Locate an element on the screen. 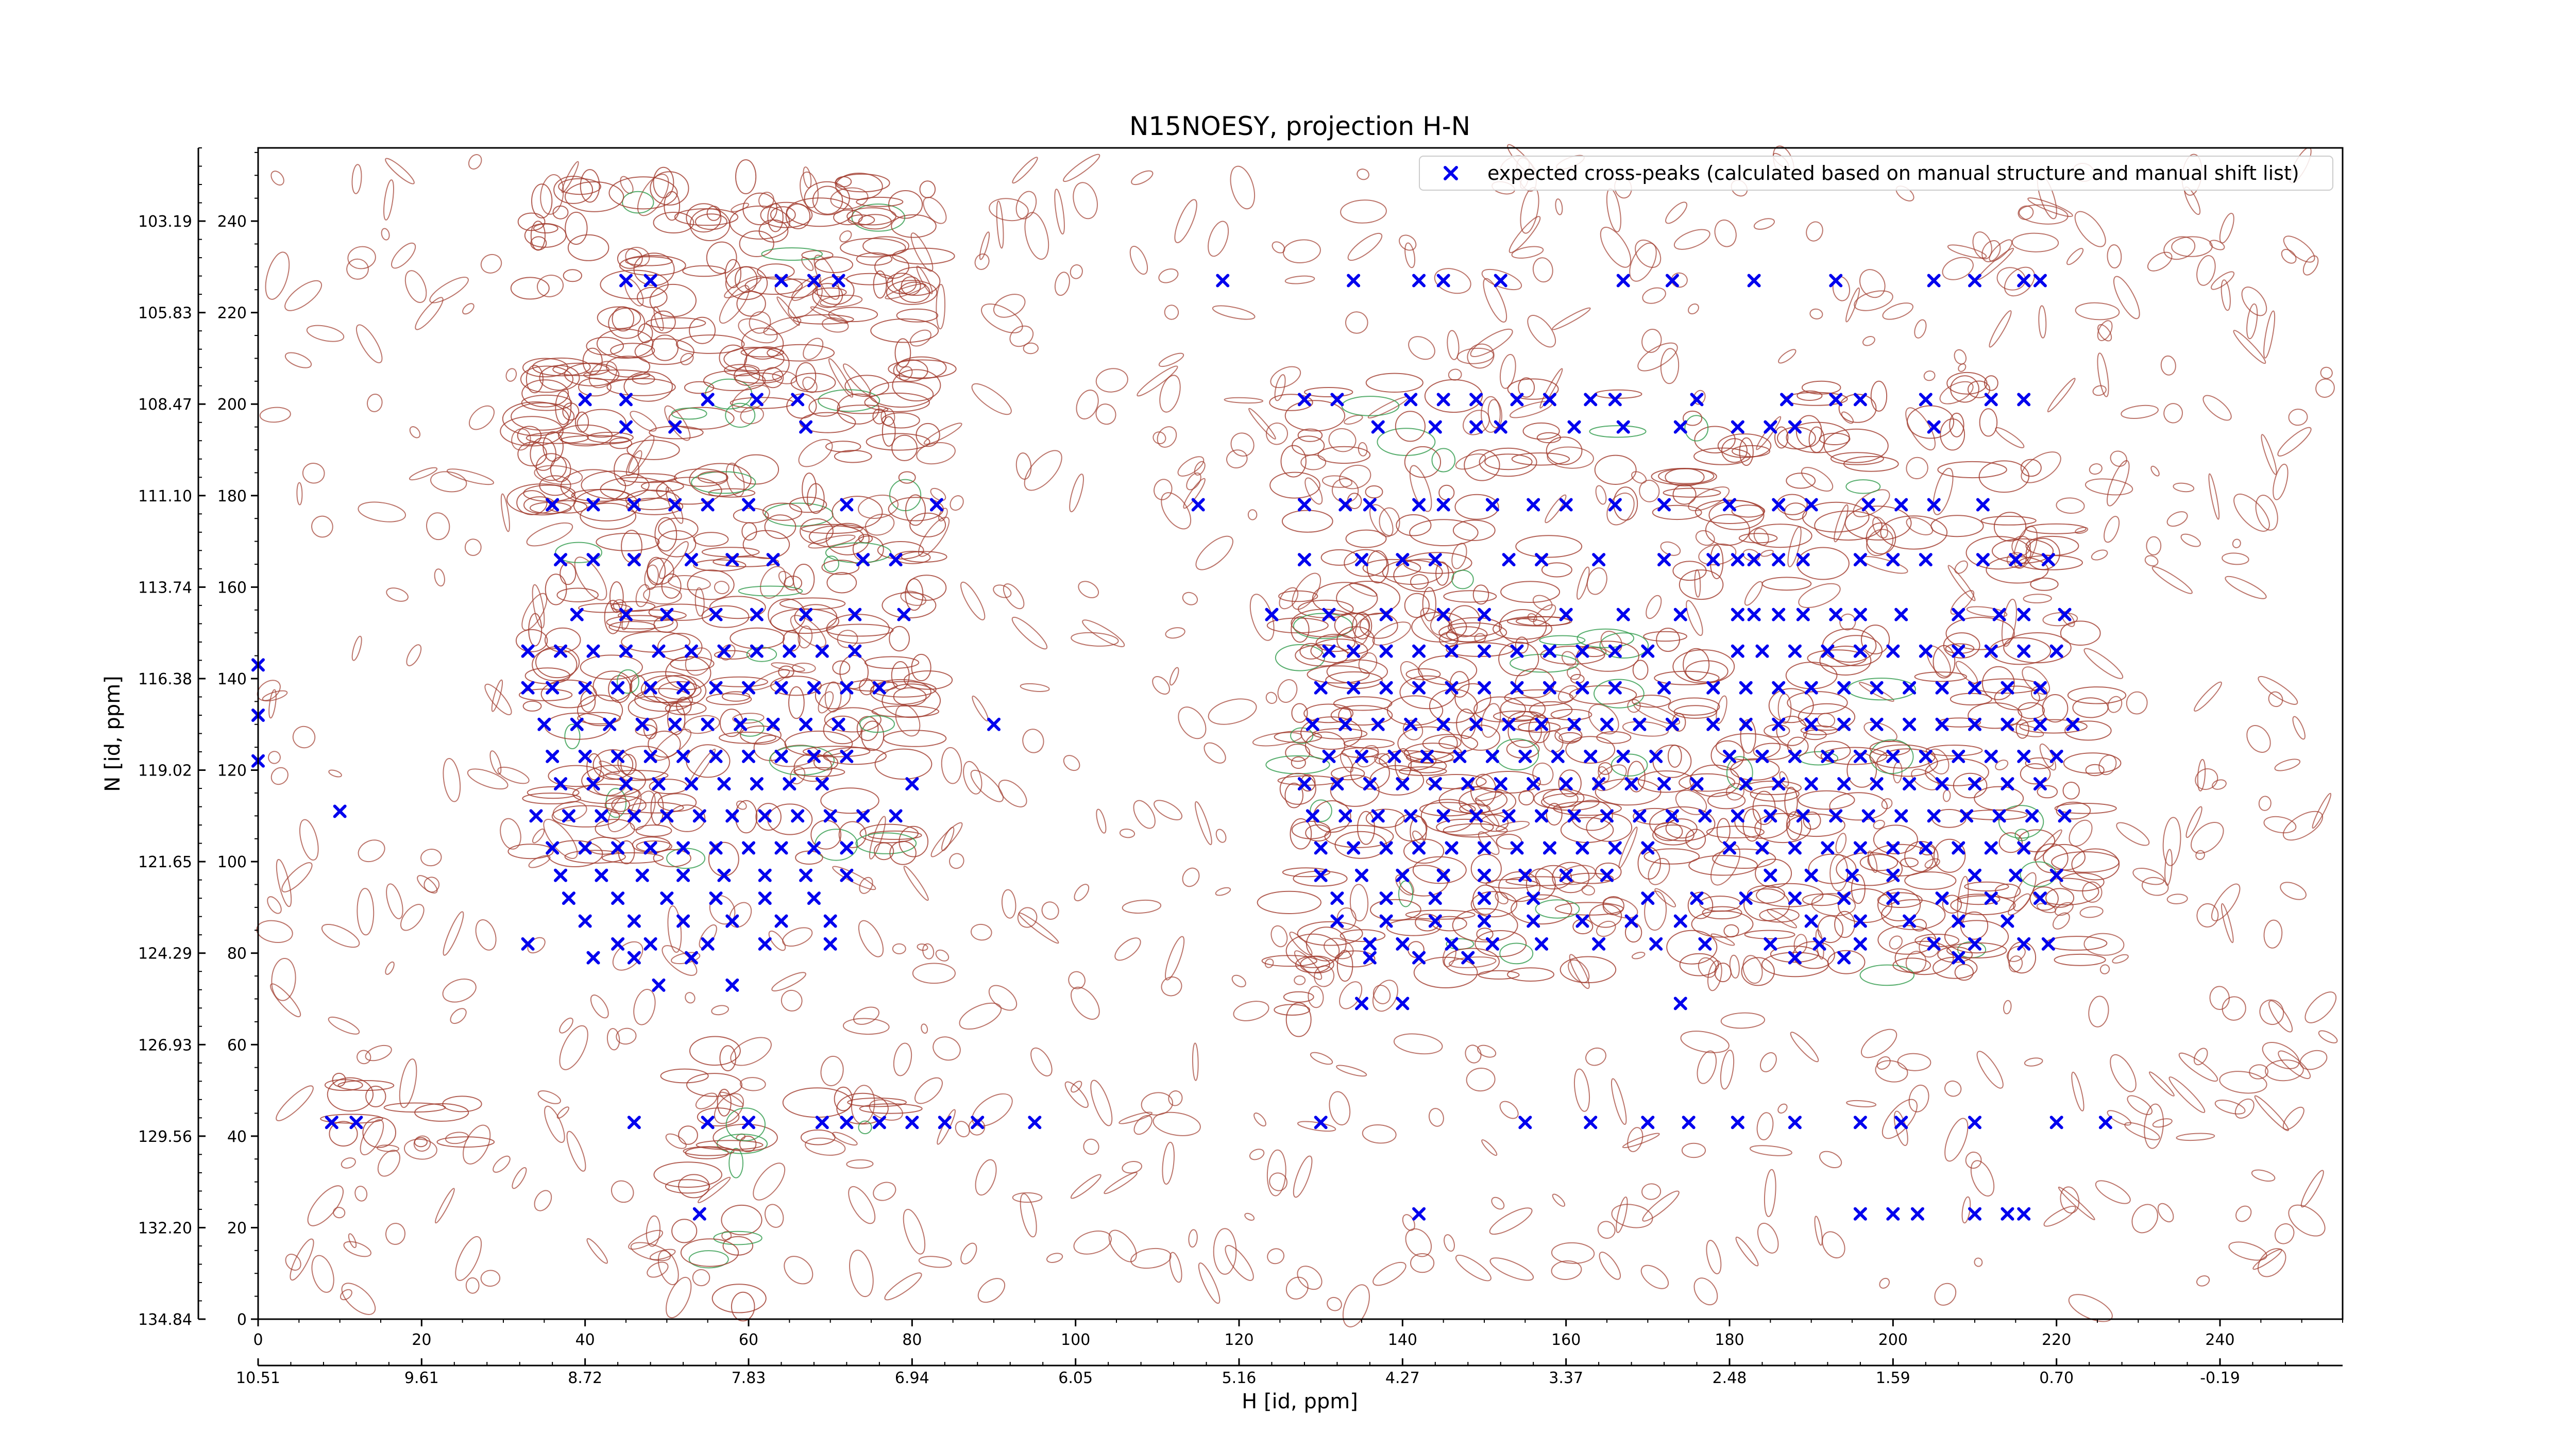  x-ppm-tick-label: 5.16 is located at coordinates (1239, 1378).